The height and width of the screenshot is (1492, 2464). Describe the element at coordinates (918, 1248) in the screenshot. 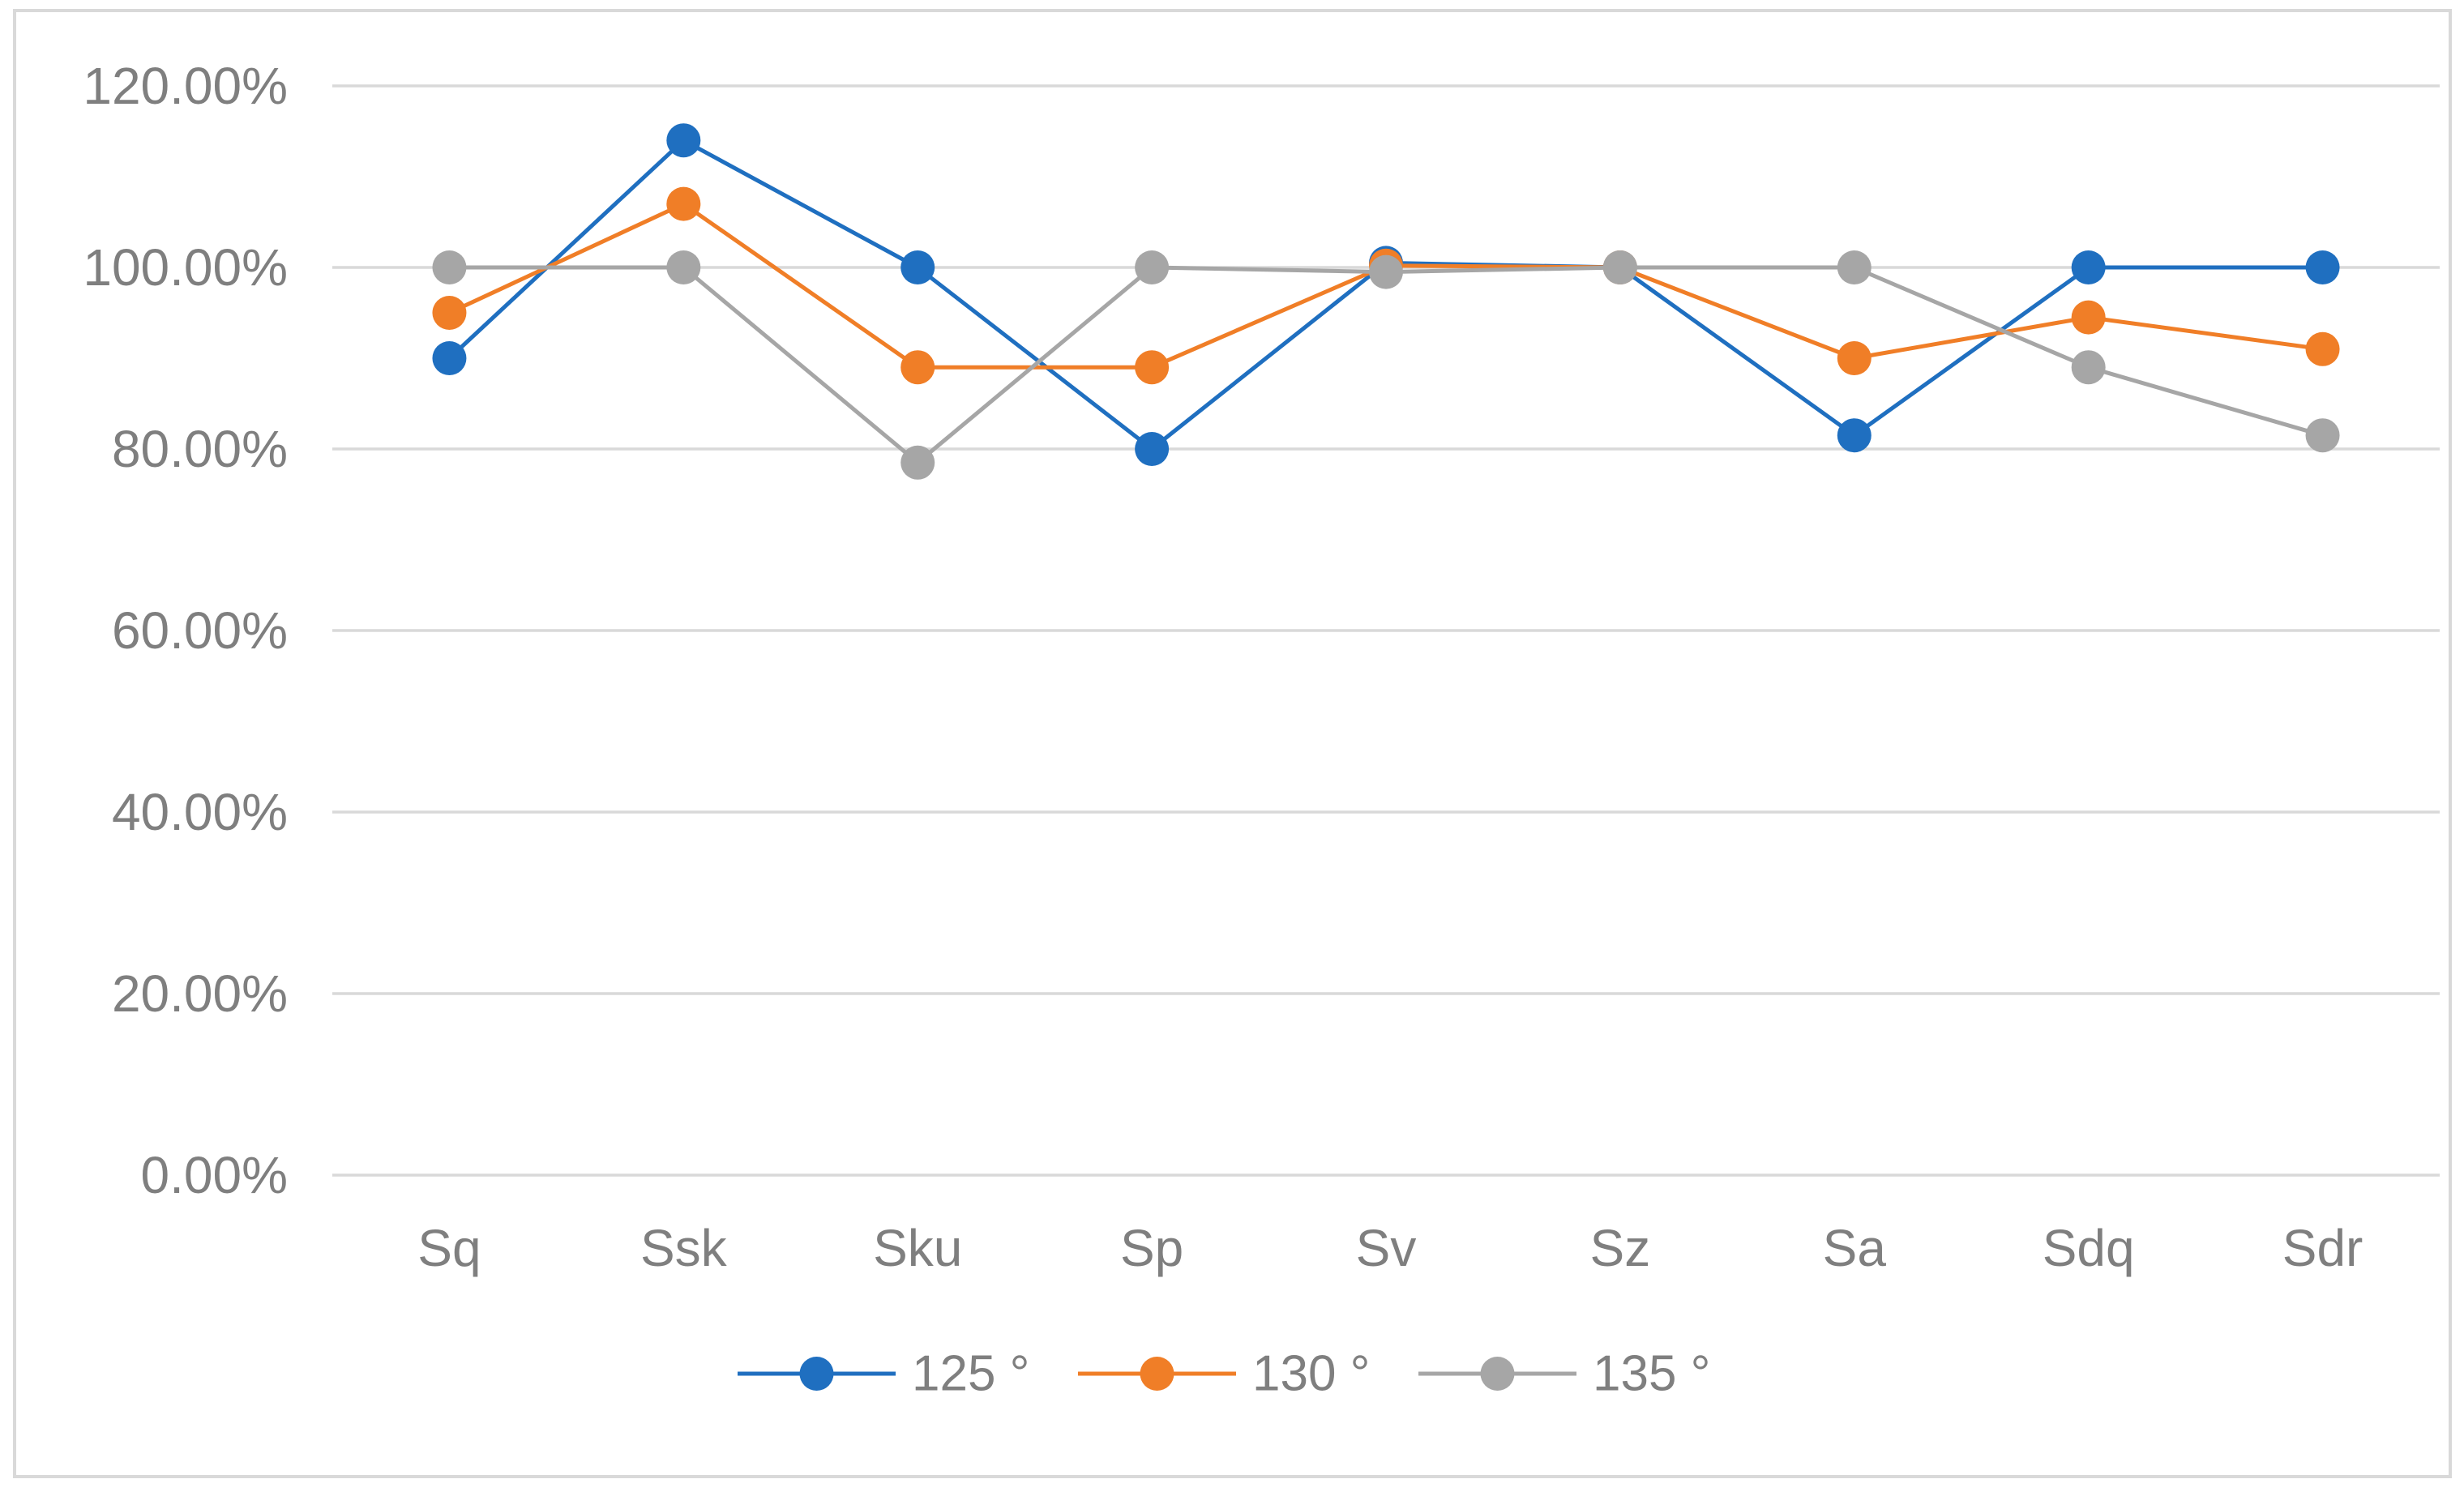

I see `x-category-label-Sku: Sku` at that location.